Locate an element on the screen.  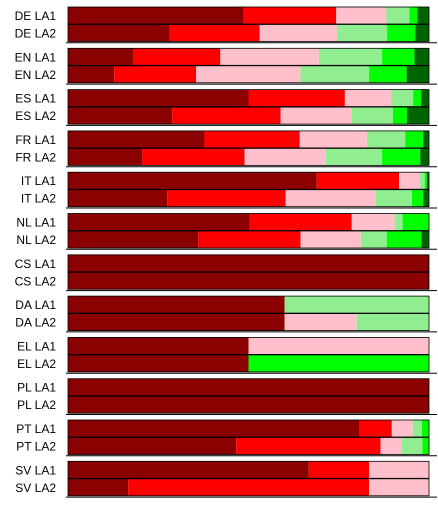
row-label: DE LA1 is located at coordinates (36, 16).